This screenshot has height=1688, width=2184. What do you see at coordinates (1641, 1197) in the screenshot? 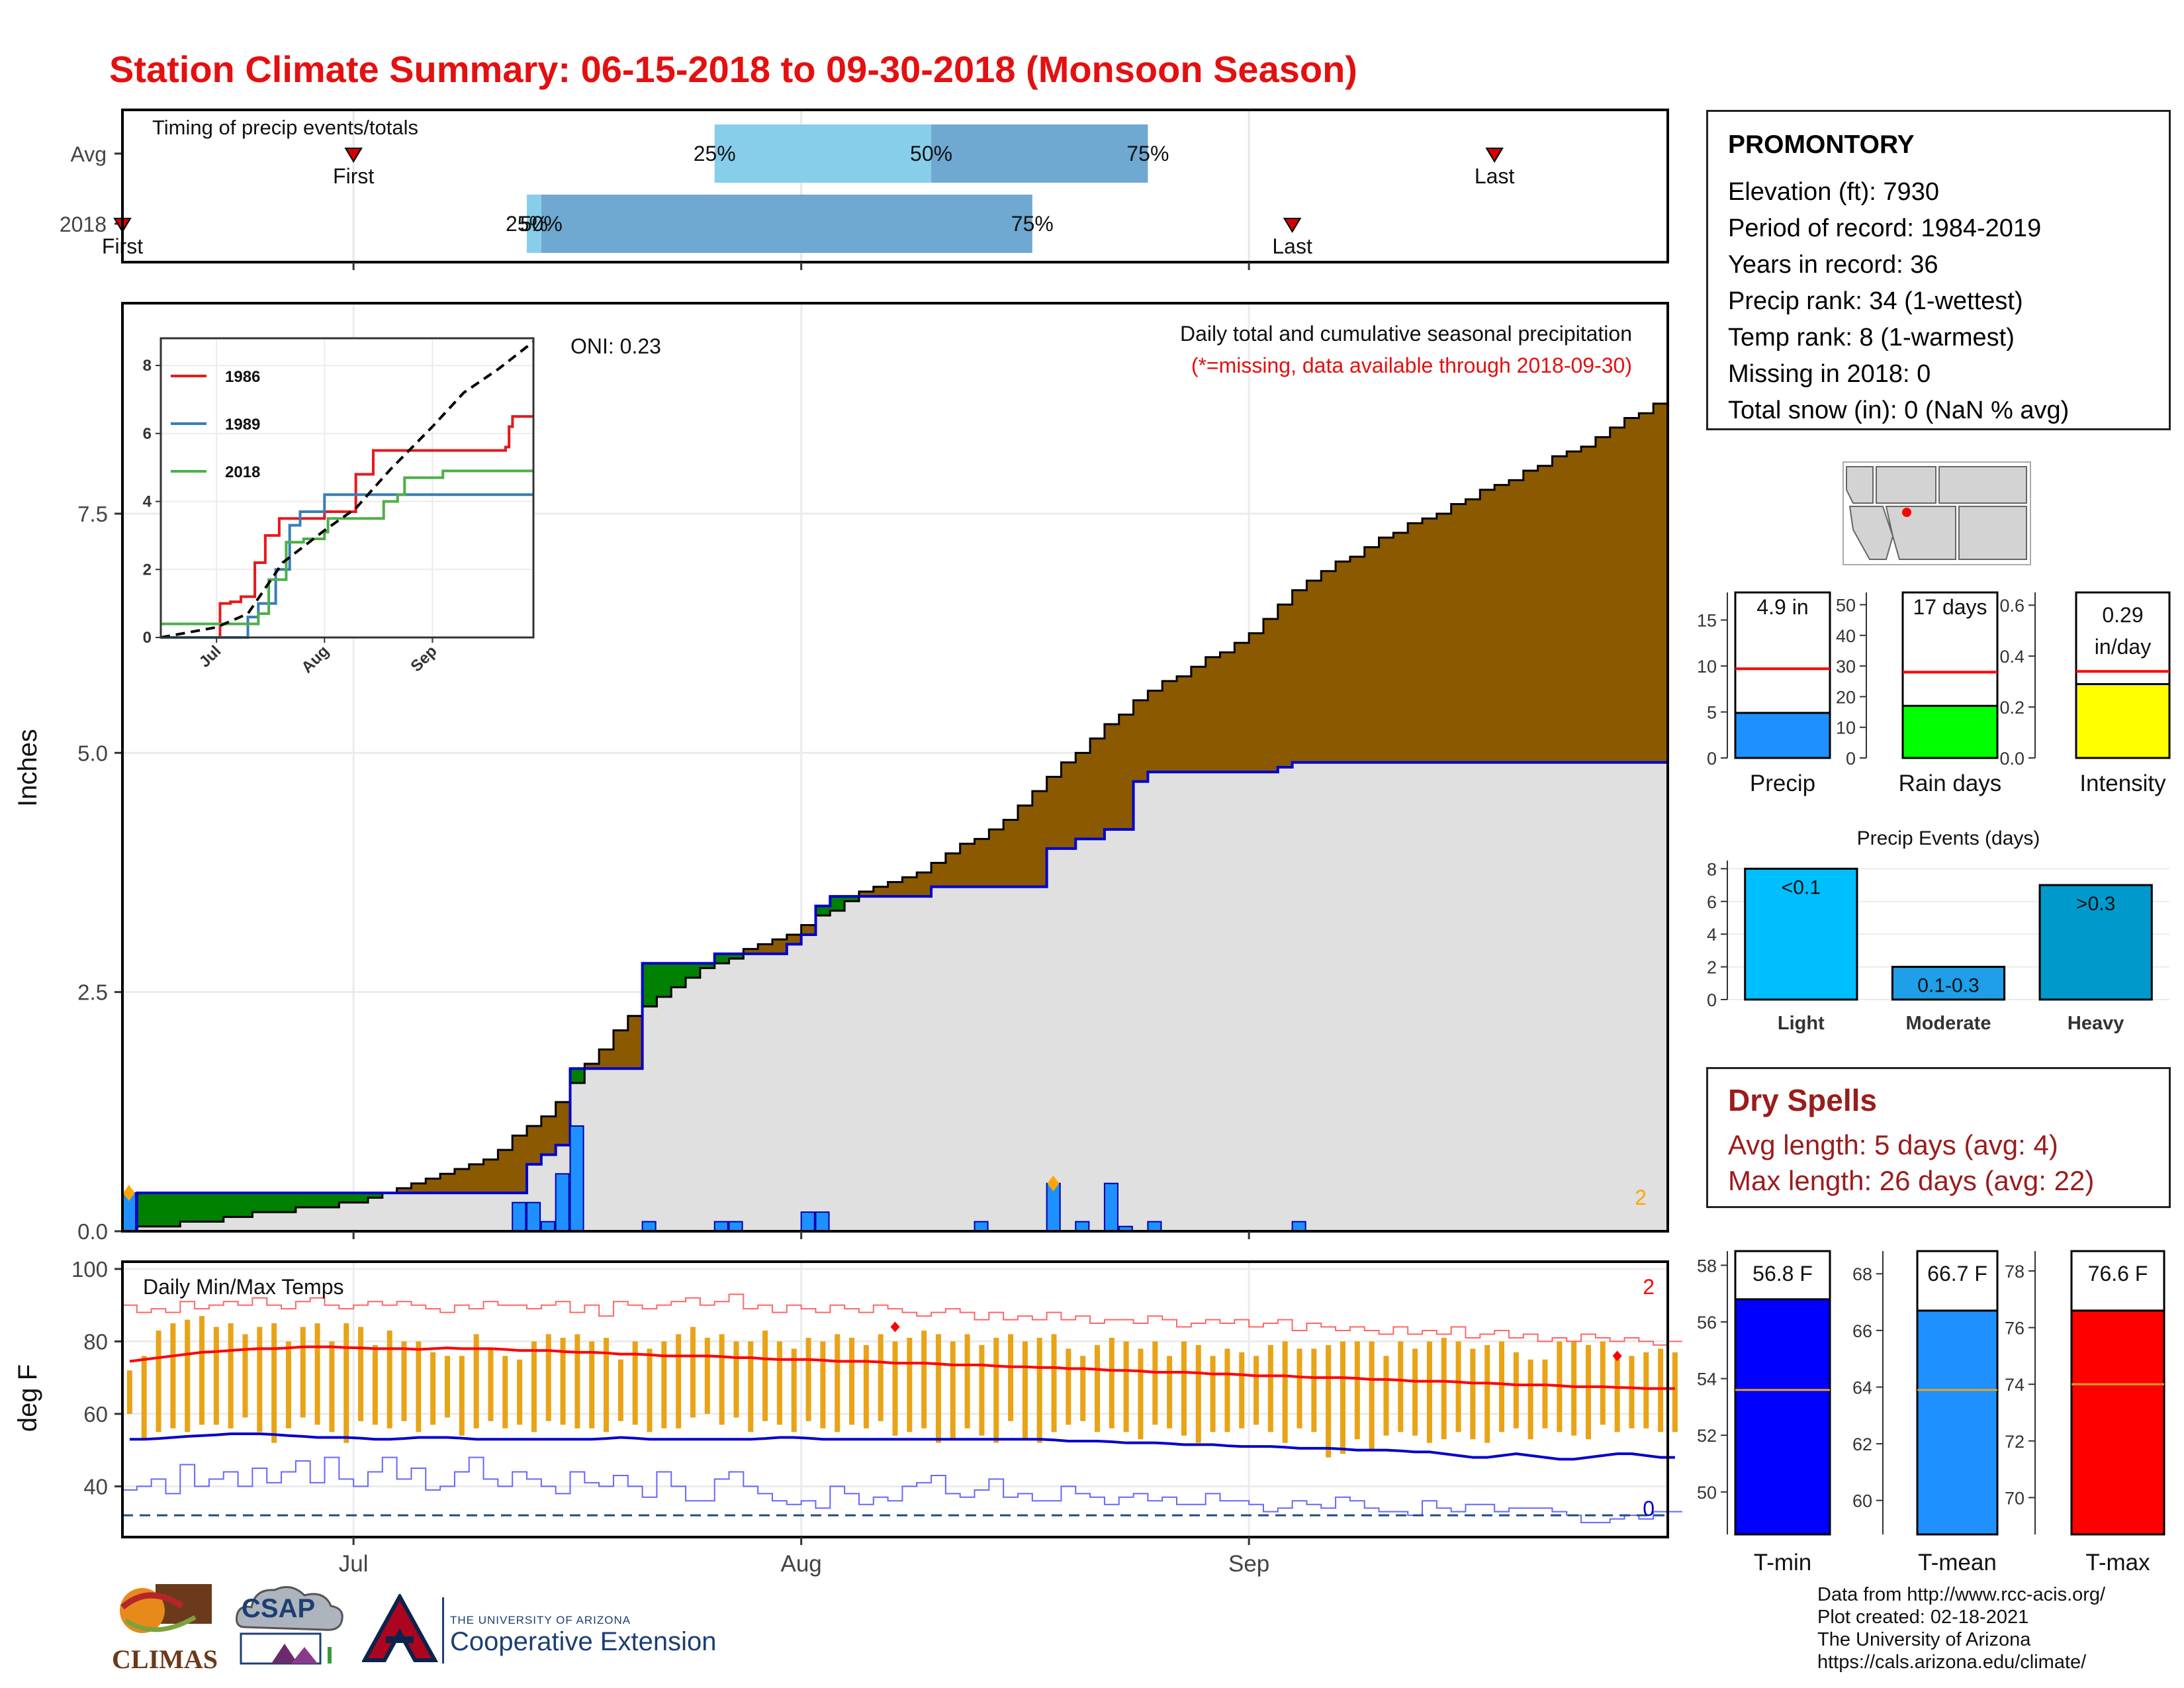
I see `precip-count-label: 2` at bounding box center [1641, 1197].